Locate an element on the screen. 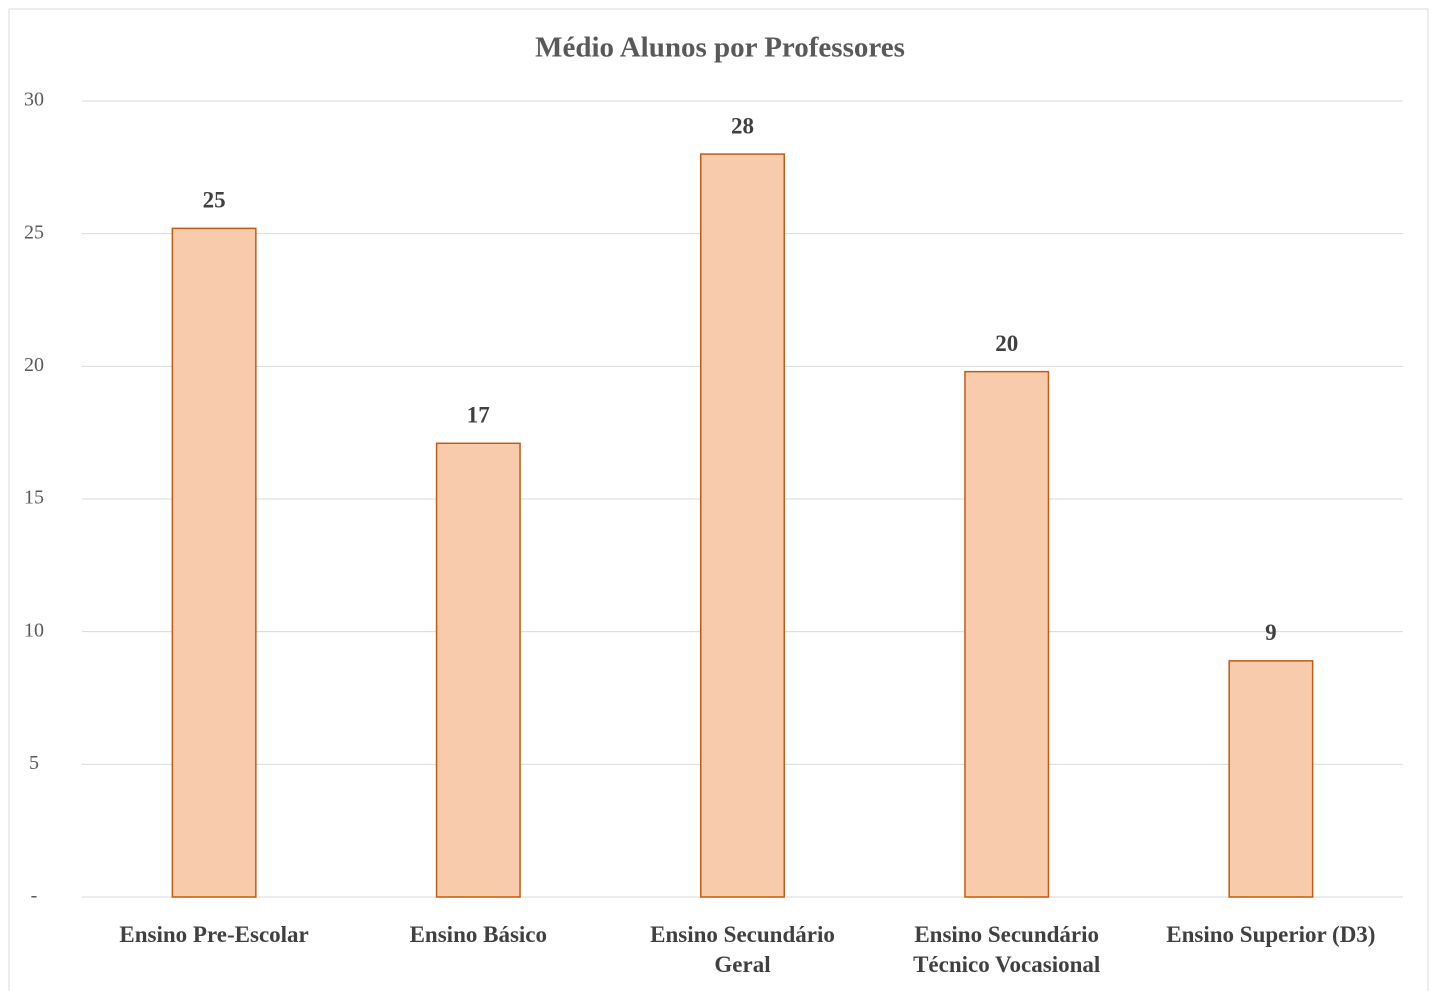  y-tick-label: 15 is located at coordinates (34, 498).